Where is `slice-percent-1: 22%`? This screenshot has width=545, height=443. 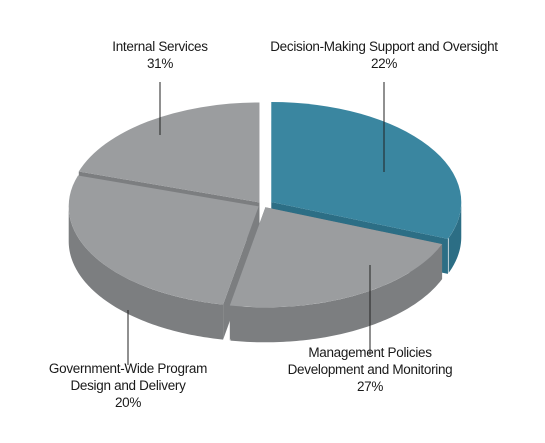 slice-percent-1: 22% is located at coordinates (384, 63).